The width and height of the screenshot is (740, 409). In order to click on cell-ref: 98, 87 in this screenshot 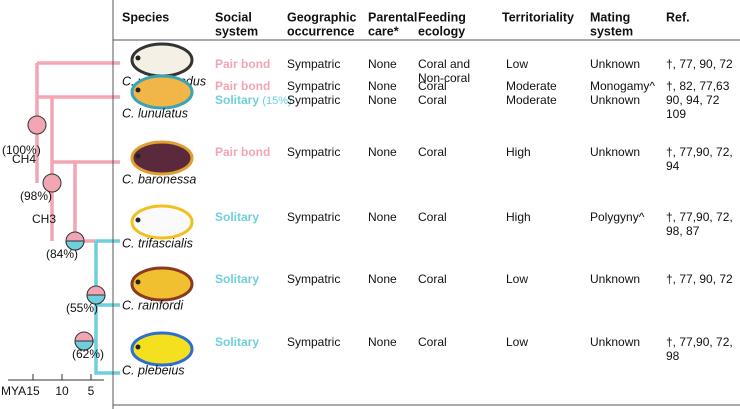, I will do `click(683, 231)`.